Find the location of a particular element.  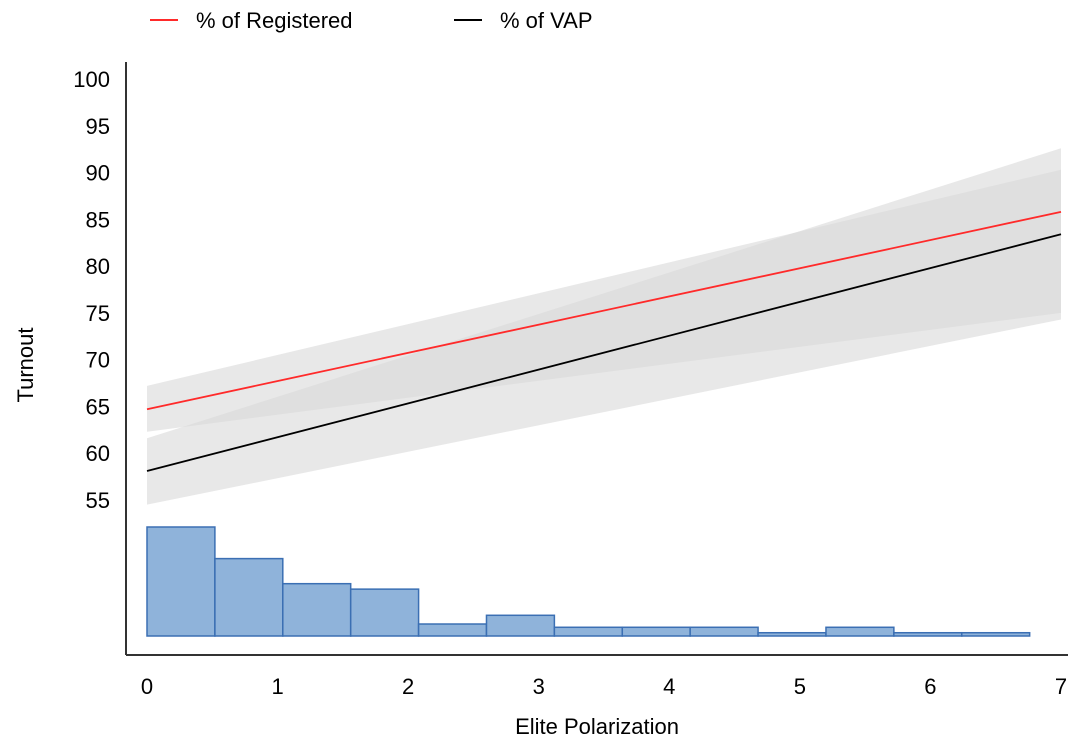

x-tick-label: 0 is located at coordinates (147, 686).